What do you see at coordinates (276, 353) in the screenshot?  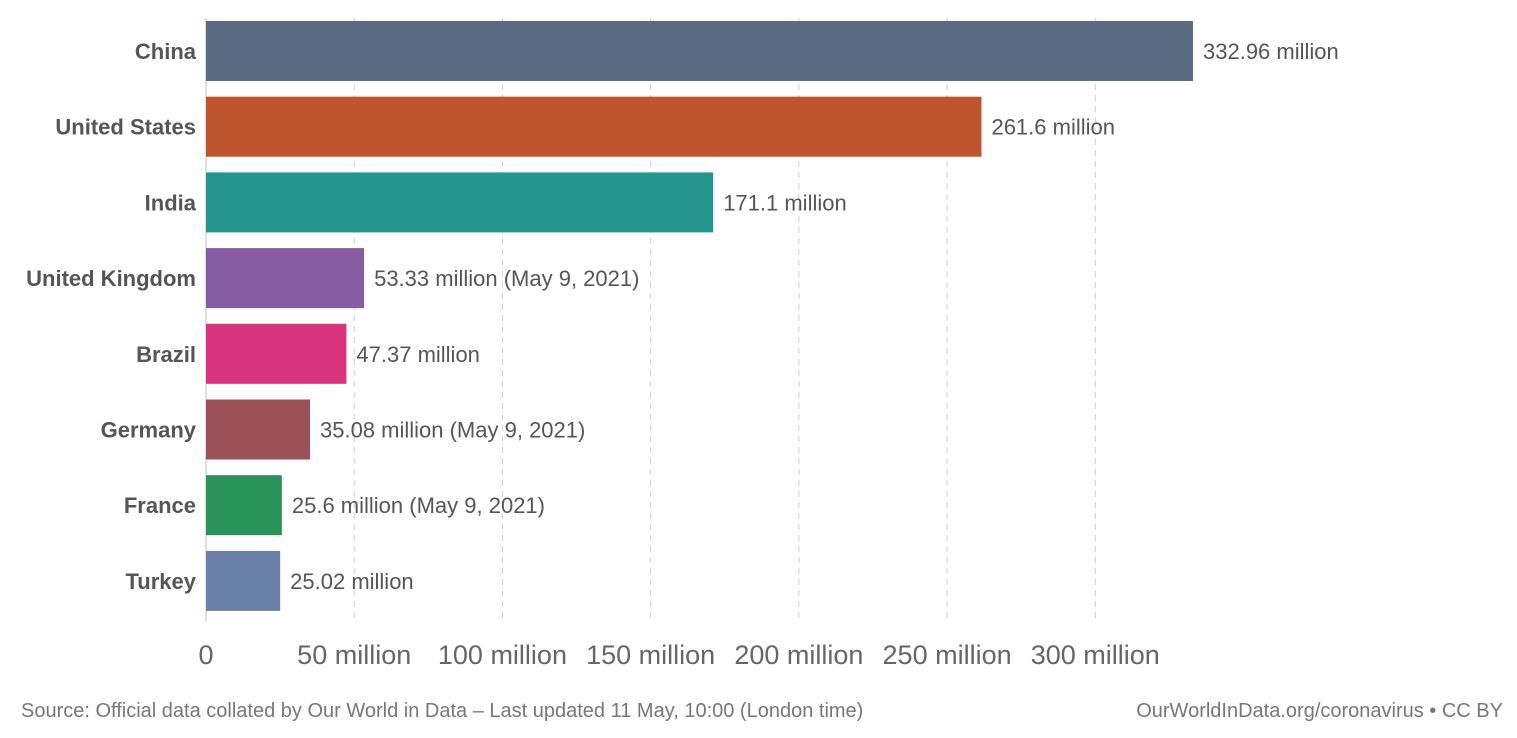 I see `bar-brazil` at bounding box center [276, 353].